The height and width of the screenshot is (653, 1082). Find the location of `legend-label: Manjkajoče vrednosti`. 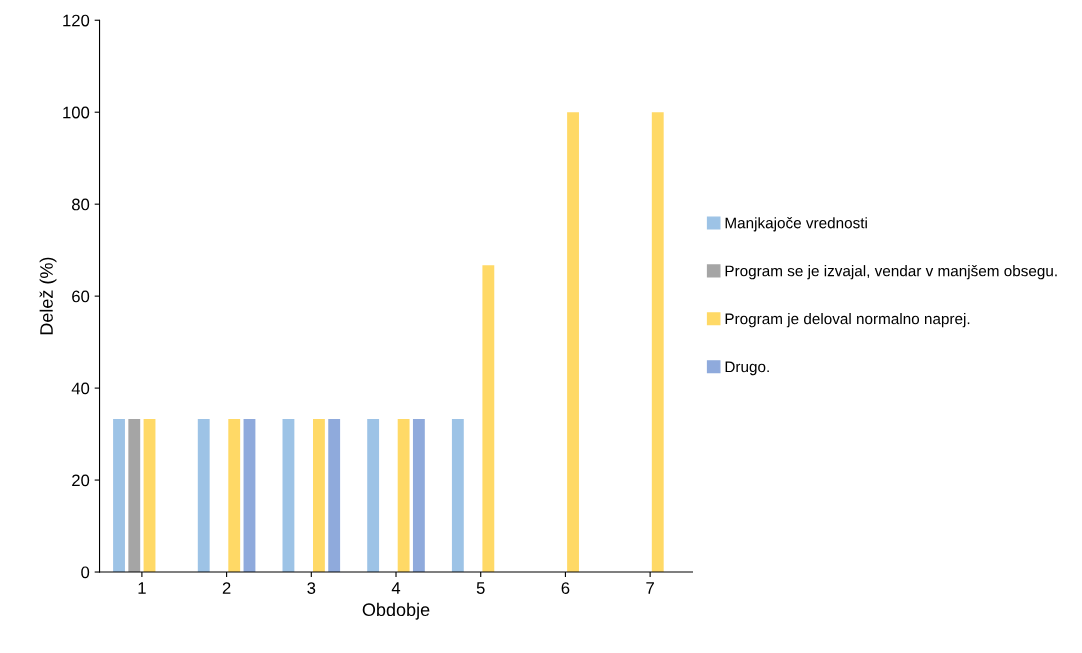

legend-label: Manjkajoče vrednosti is located at coordinates (796, 224).